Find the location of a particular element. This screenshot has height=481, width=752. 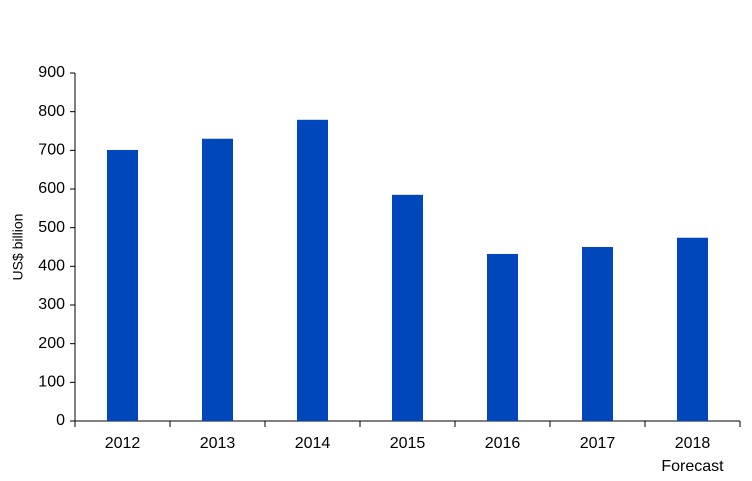

y-tick-label: 300 is located at coordinates (51, 304).